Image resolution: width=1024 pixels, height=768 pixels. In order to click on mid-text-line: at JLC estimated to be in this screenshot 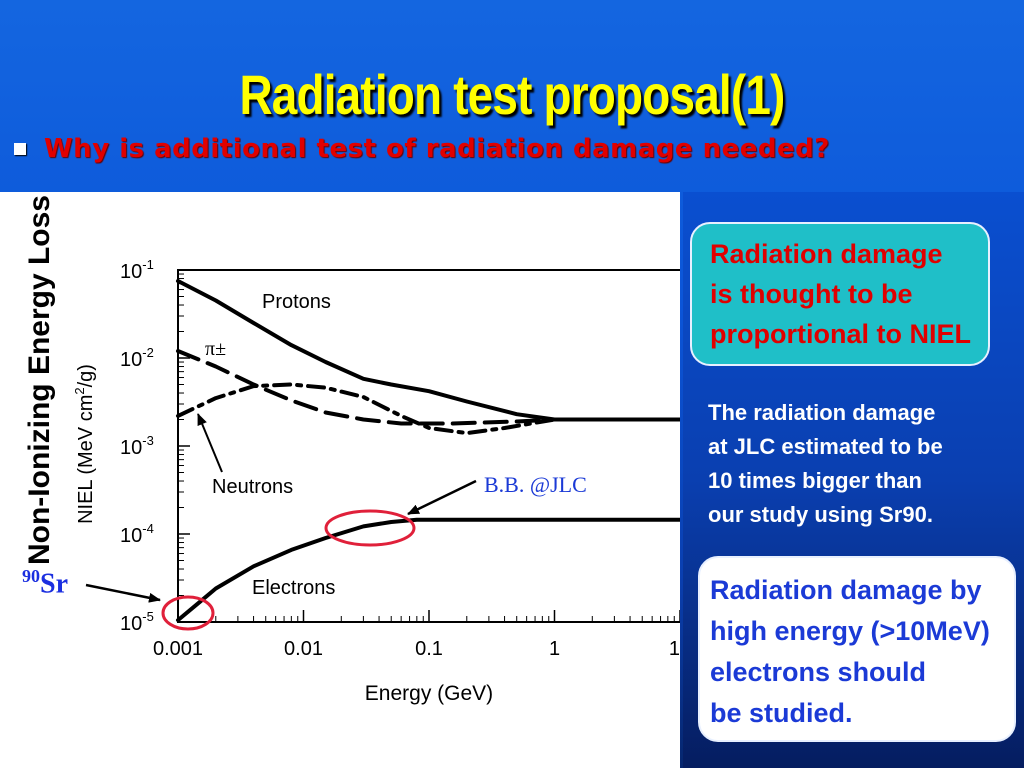, I will do `click(825, 446)`.